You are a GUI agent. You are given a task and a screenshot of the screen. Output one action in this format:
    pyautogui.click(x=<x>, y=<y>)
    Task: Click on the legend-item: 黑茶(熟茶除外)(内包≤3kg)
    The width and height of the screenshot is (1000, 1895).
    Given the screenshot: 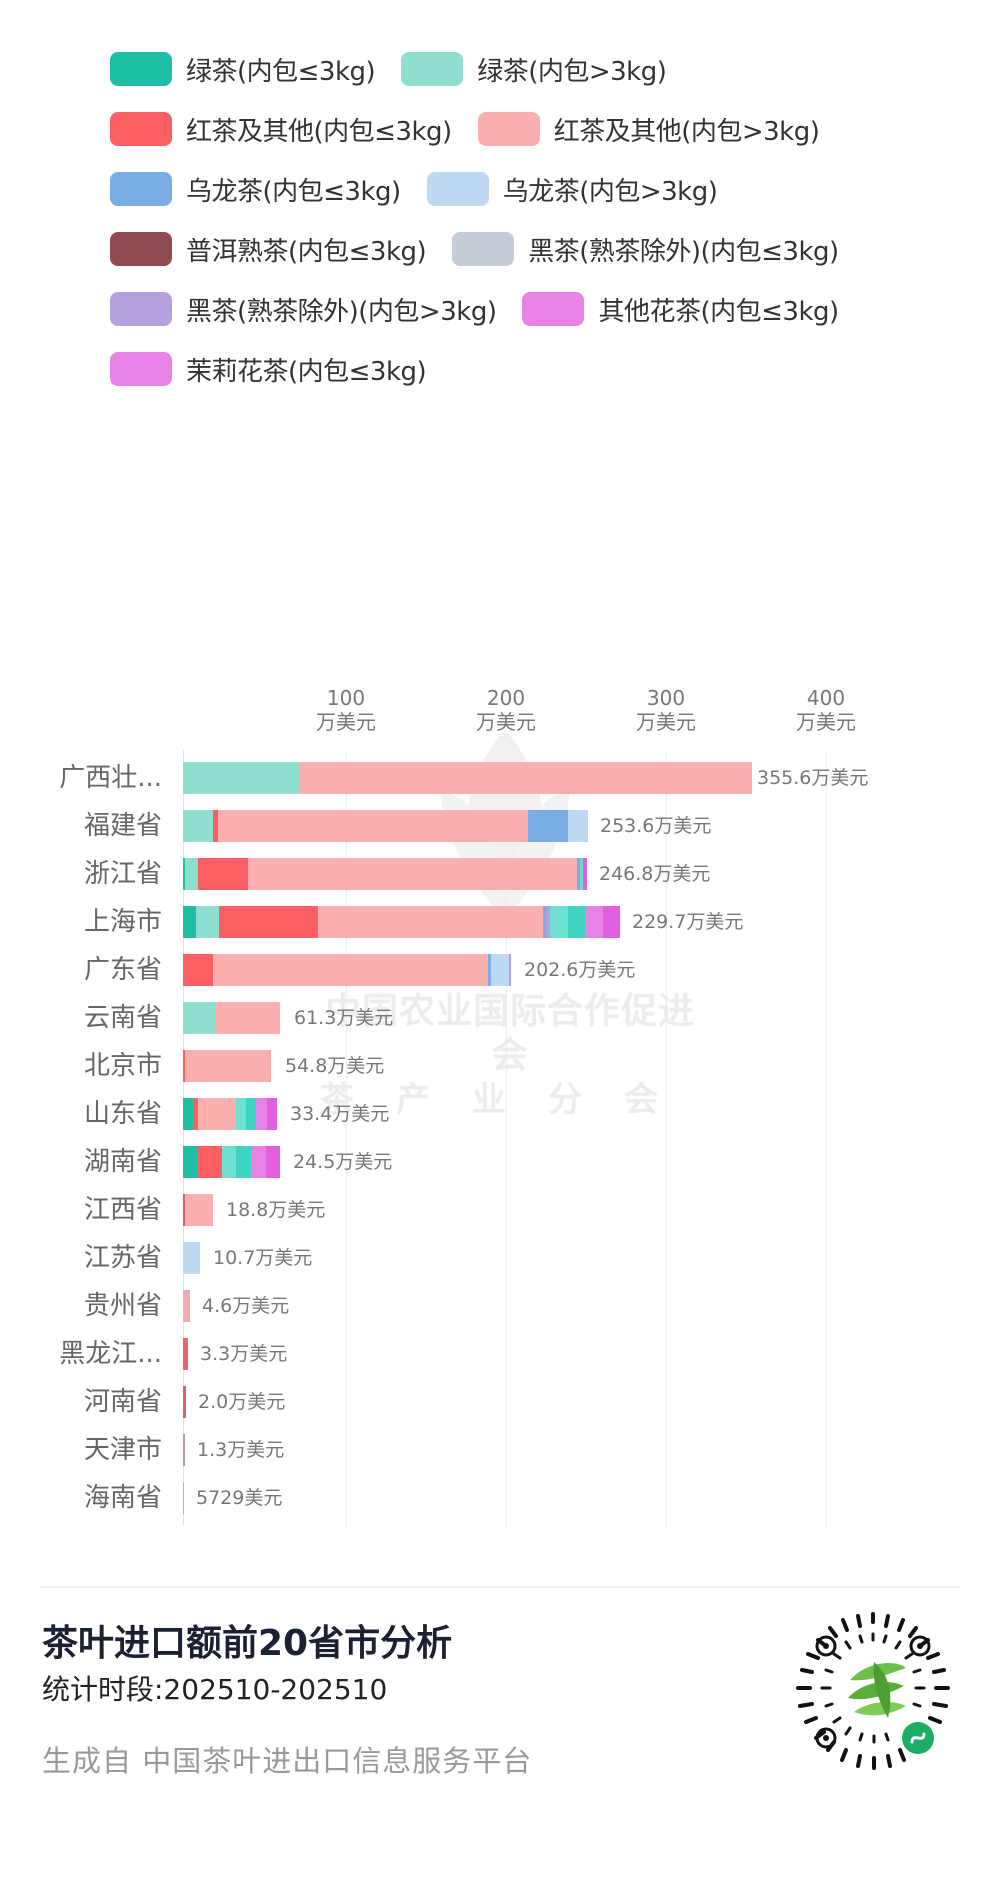 What is the action you would take?
    pyautogui.click(x=645, y=249)
    